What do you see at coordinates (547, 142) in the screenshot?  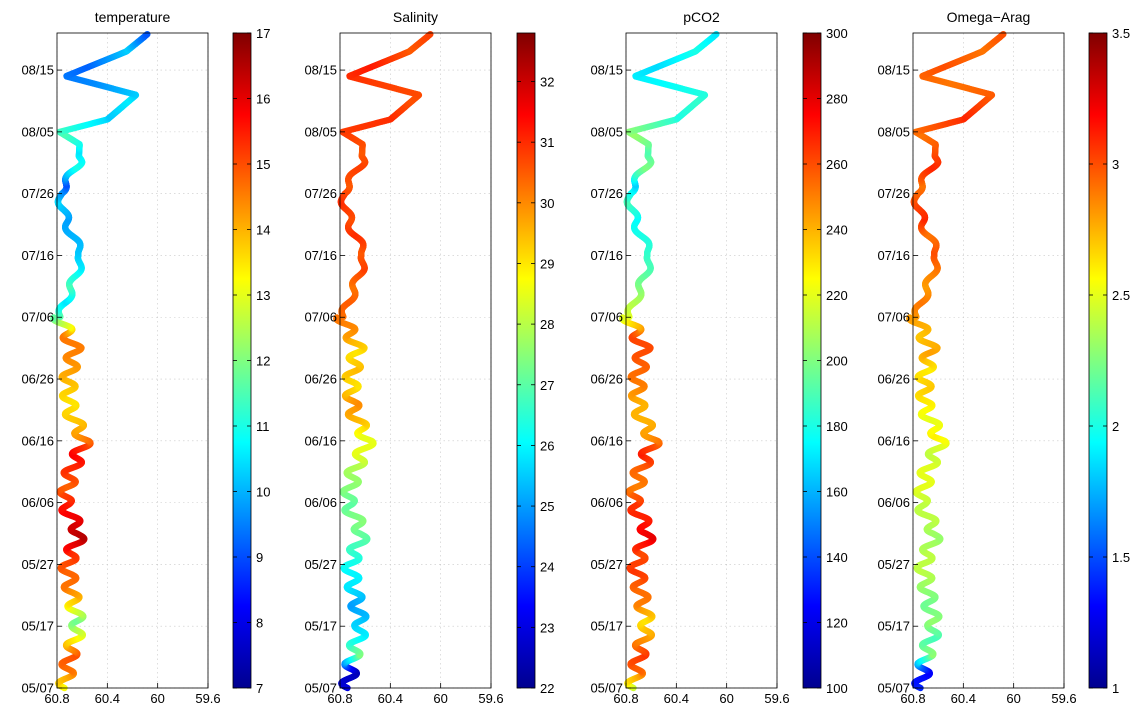 I see `colorbar-tick-label: 31` at bounding box center [547, 142].